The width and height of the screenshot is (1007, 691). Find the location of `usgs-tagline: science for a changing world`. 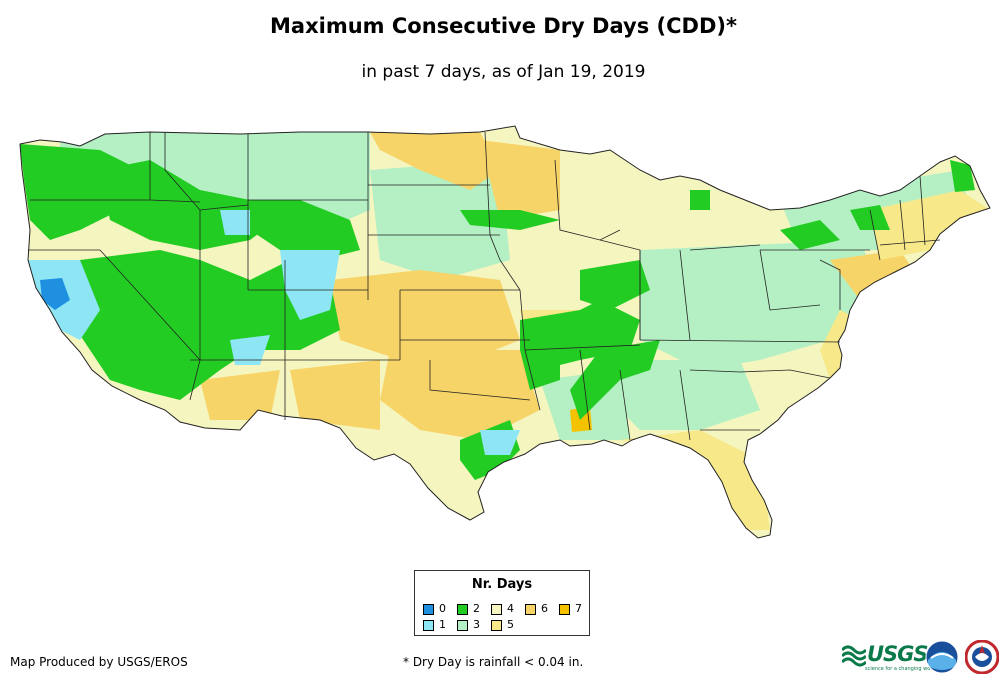

usgs-tagline: science for a changing world is located at coordinates (901, 669).